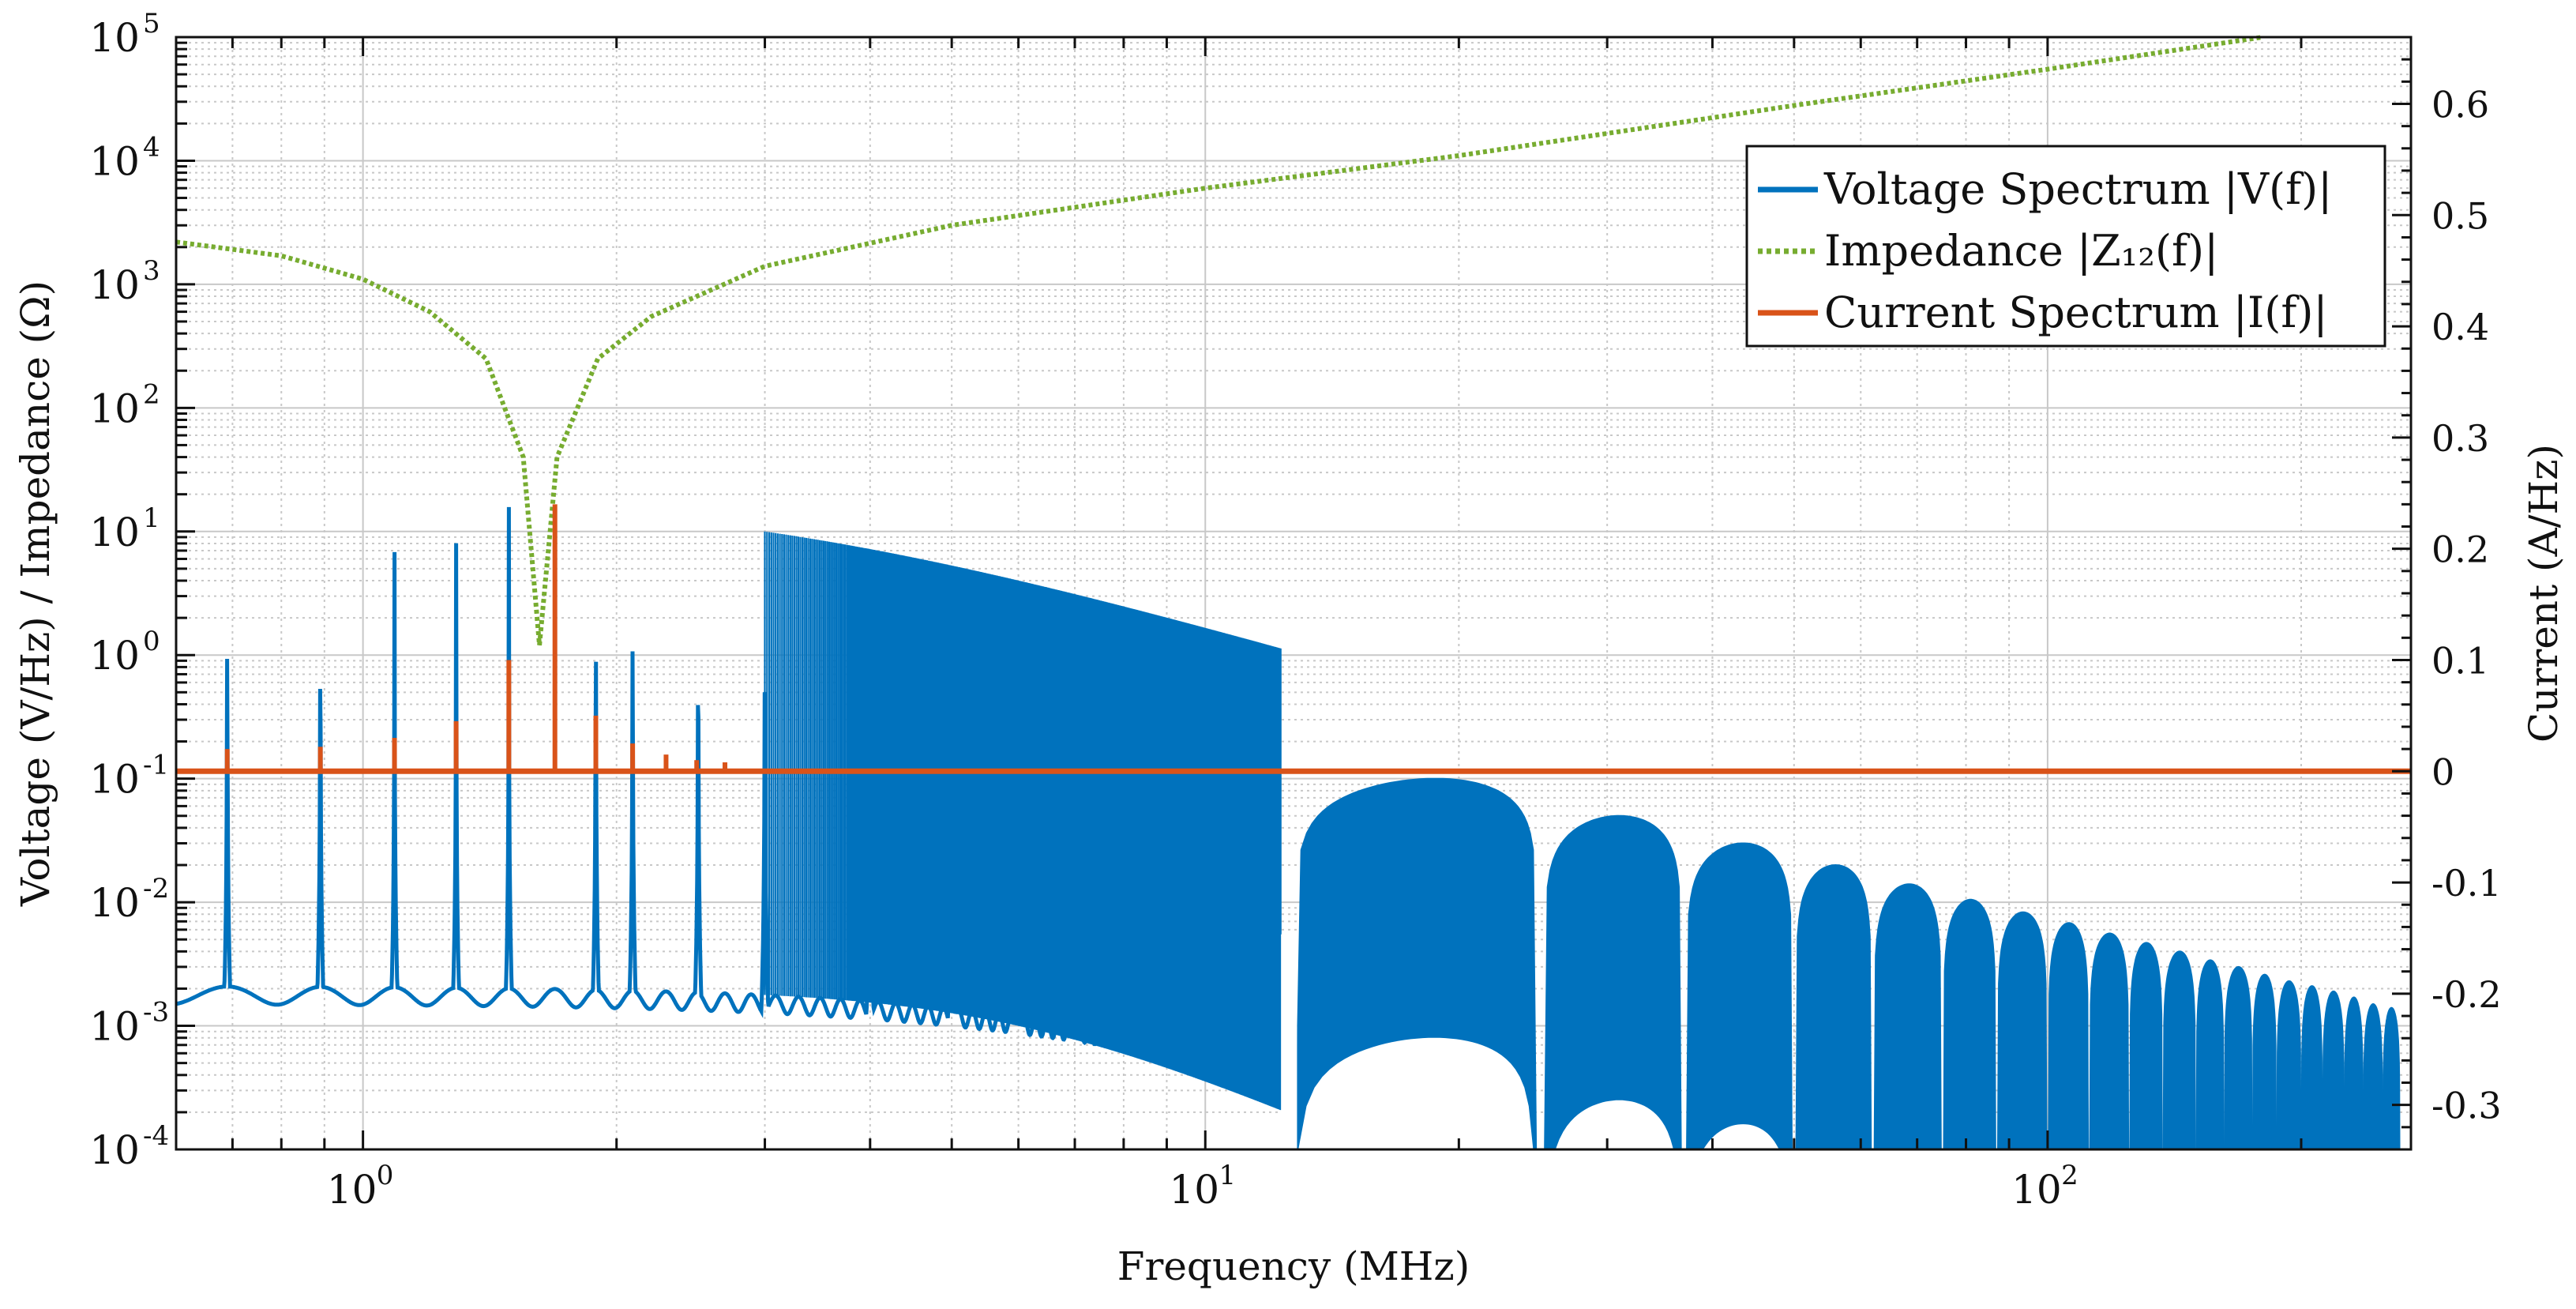 The height and width of the screenshot is (1309, 2576). I want to click on y-left-tick-label-exponent: 3, so click(151, 271).